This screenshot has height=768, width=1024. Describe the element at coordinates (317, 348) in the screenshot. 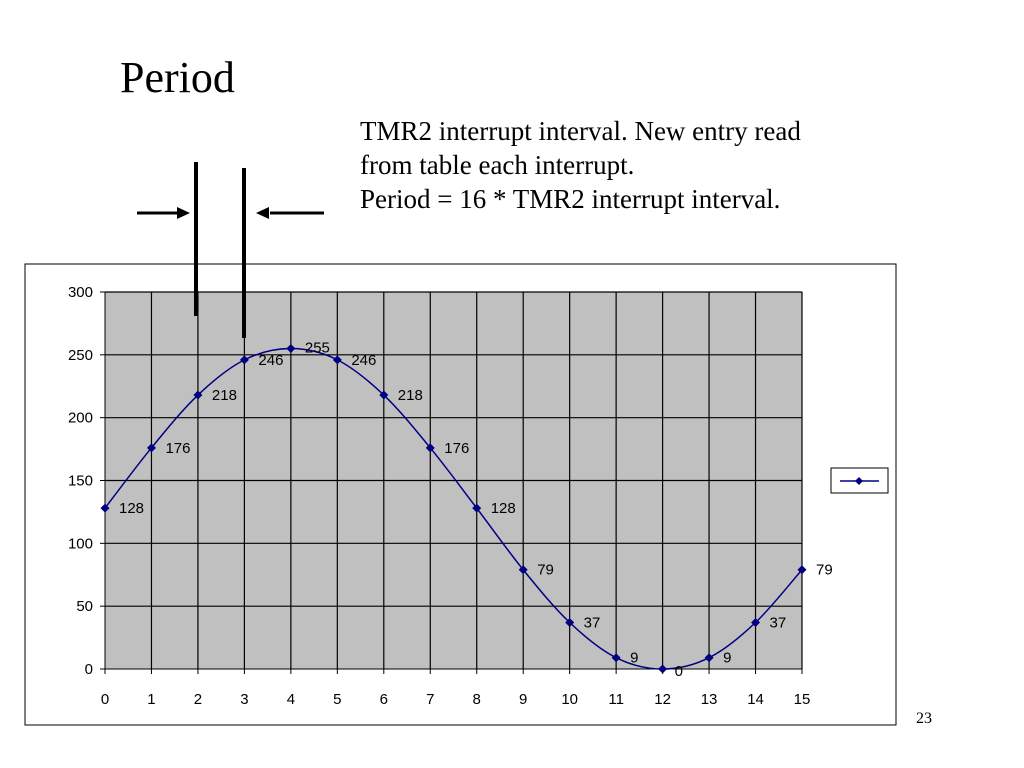

I see `data-label: 255` at that location.